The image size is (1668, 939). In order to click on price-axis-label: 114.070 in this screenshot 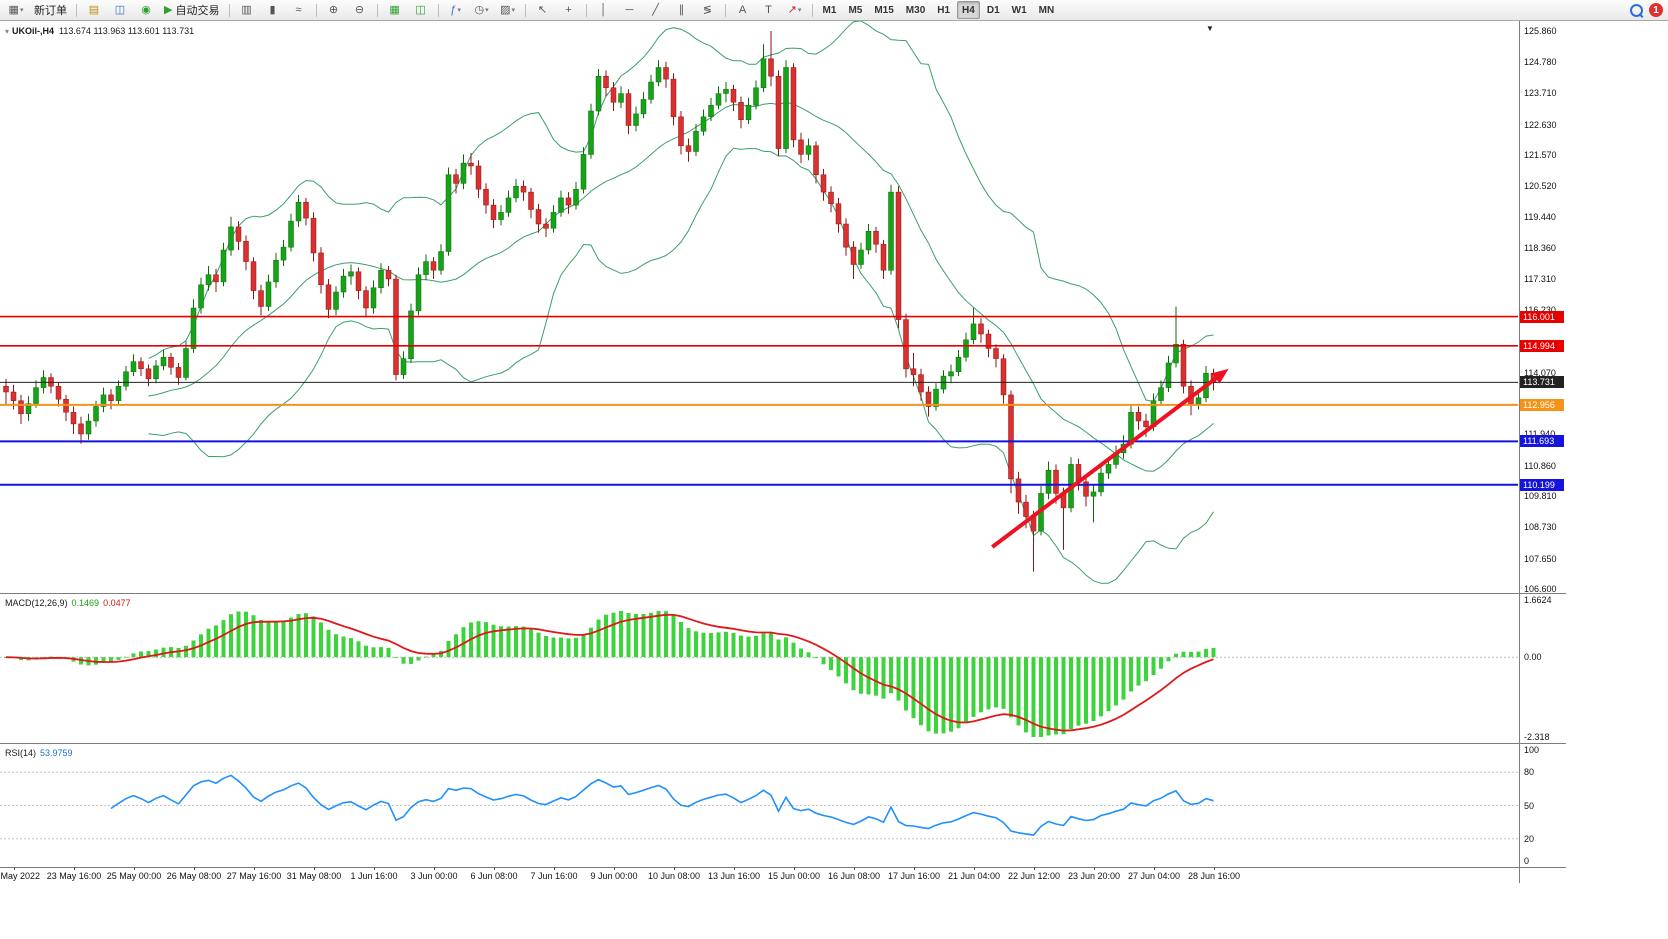, I will do `click(1540, 373)`.